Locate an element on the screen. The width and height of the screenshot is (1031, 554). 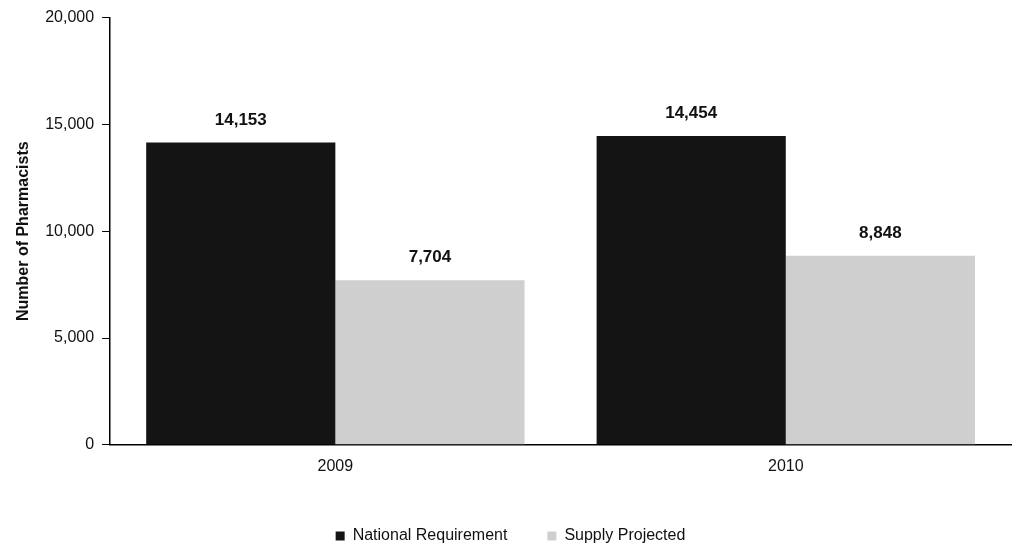
data-label: 7,704 is located at coordinates (430, 257).